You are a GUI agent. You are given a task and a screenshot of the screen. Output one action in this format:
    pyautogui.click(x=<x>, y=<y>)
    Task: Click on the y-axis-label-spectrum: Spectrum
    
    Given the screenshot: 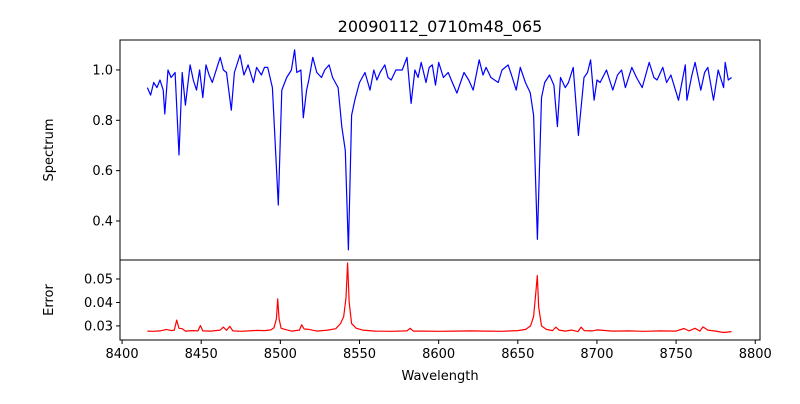 What is the action you would take?
    pyautogui.click(x=49, y=150)
    